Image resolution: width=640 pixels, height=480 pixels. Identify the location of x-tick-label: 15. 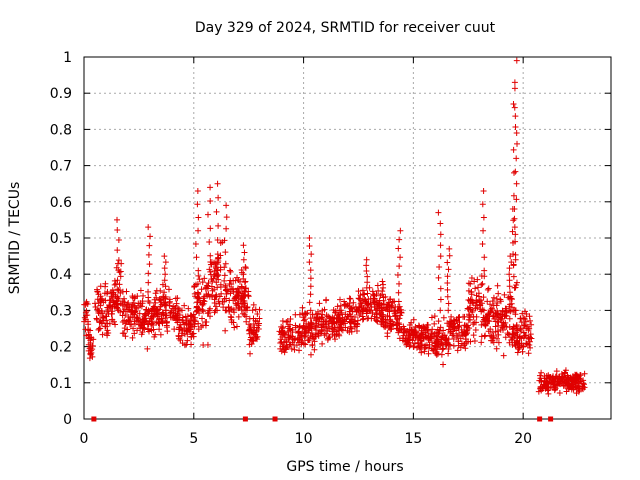
(413, 439).